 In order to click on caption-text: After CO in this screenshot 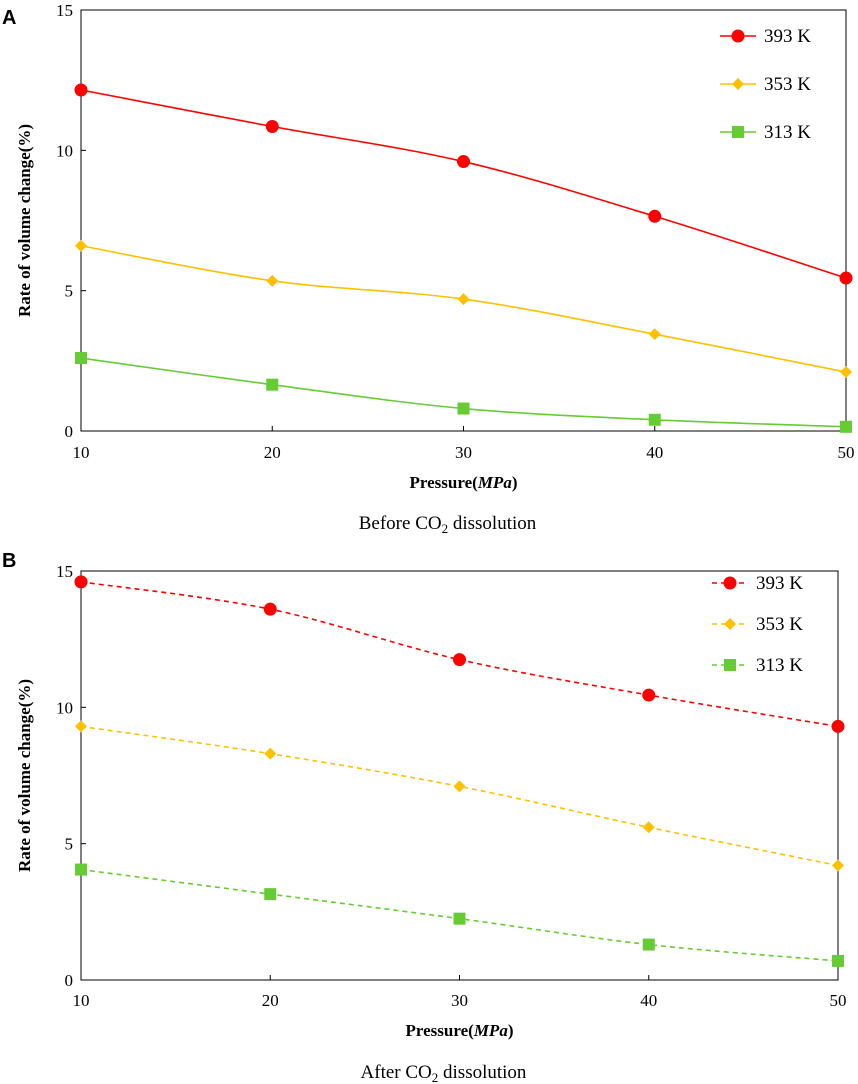, I will do `click(396, 1072)`.